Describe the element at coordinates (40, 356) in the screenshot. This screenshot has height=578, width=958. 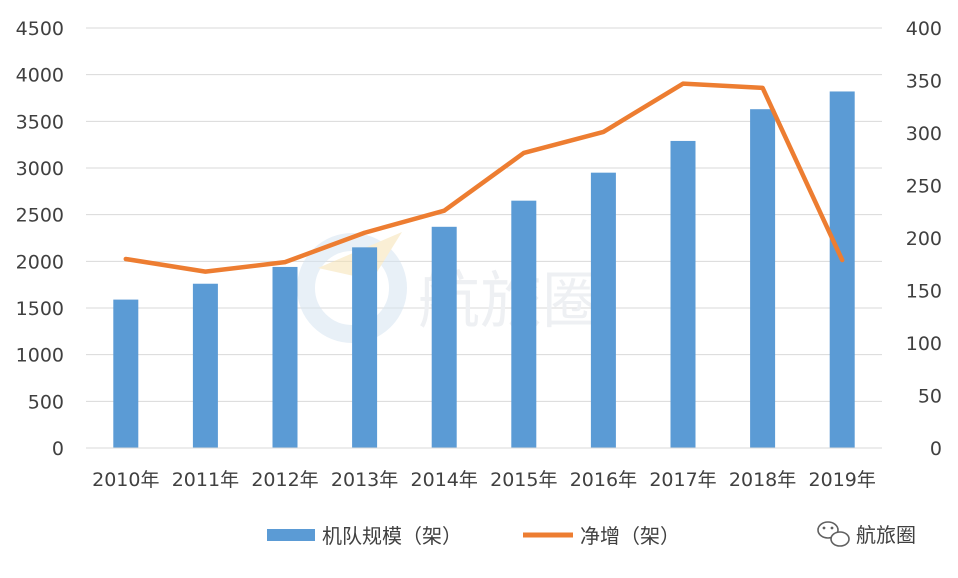
I see `y-left-tick-label: 1000` at that location.